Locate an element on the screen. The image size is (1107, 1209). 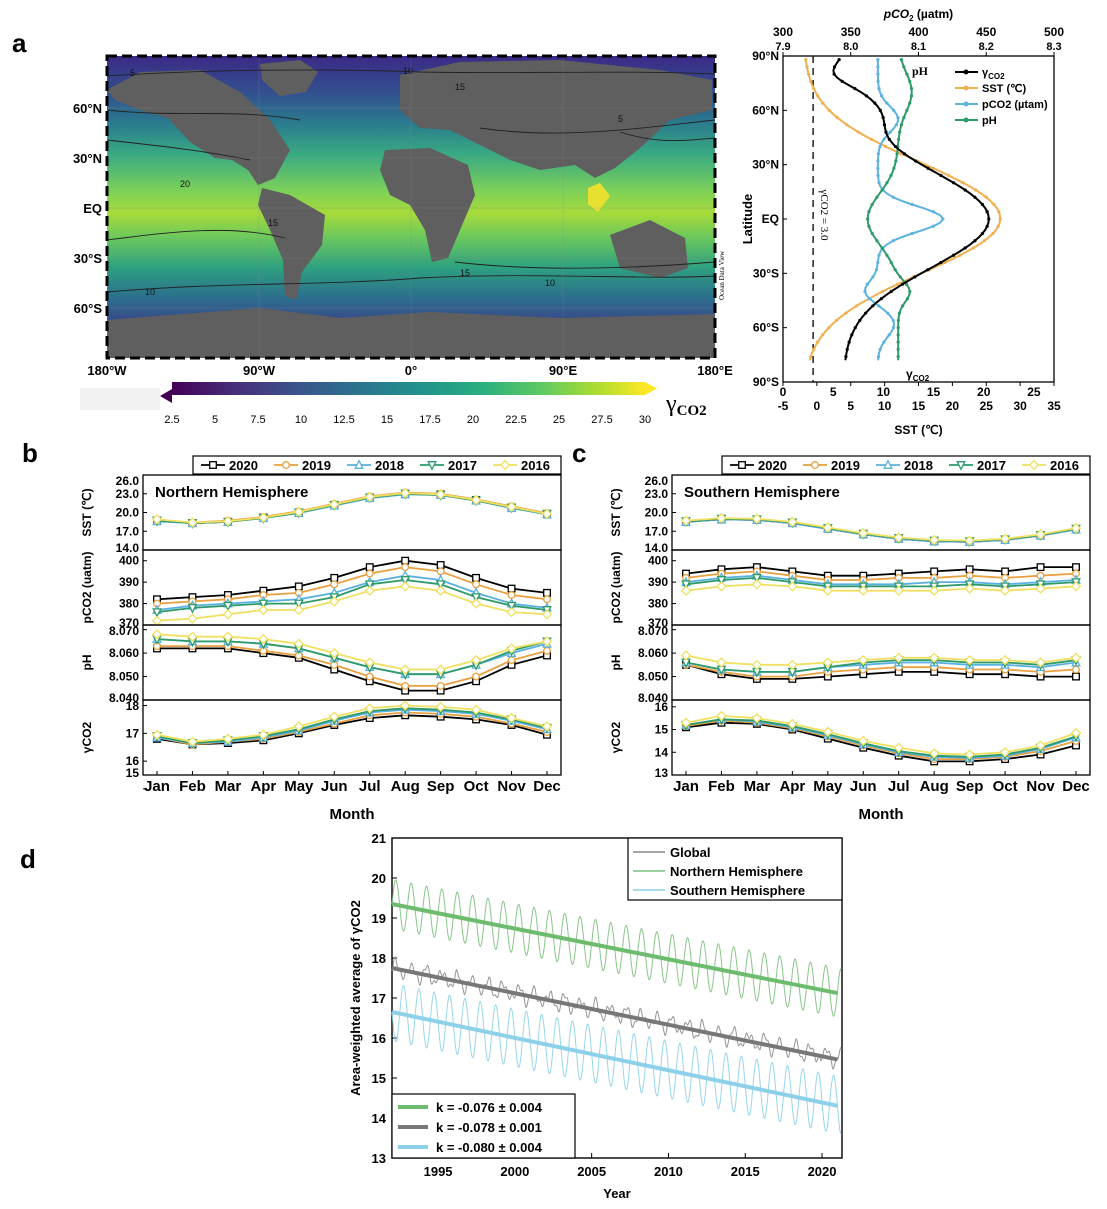
contour-label: 20 is located at coordinates (185, 184).